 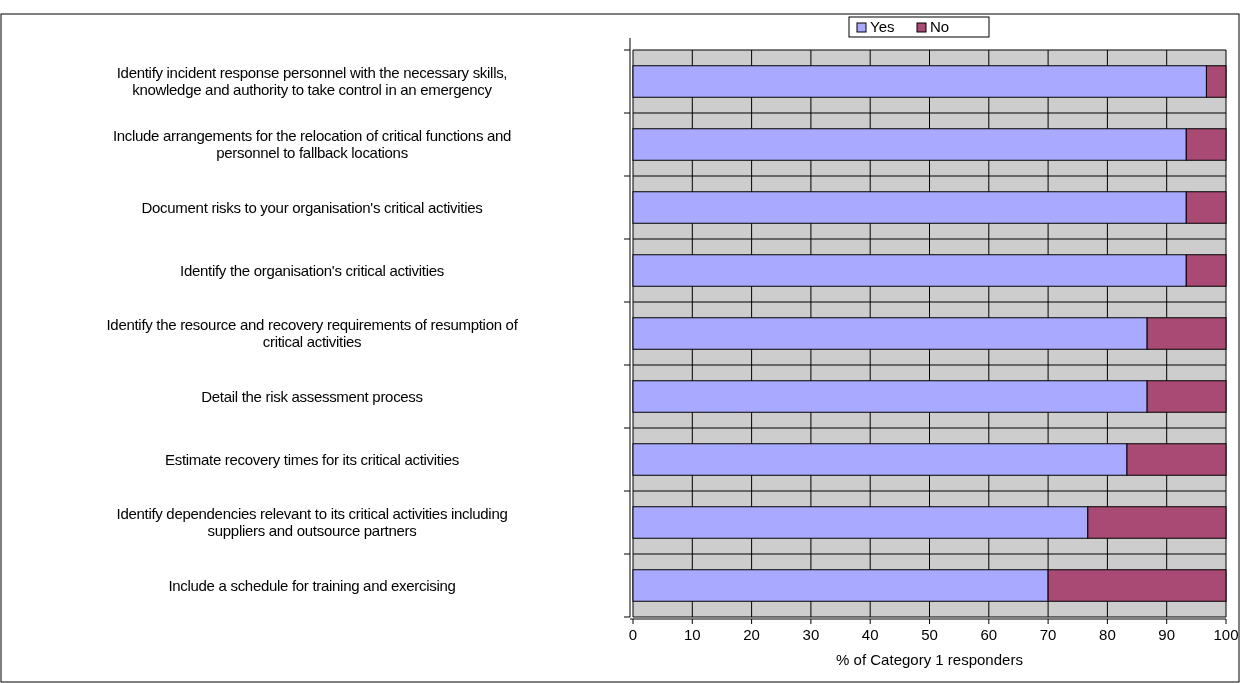 What do you see at coordinates (312, 81) in the screenshot?
I see `y-tick-label: Identify incident response personnel with the necessary skills, knowledge and authority to take control in an emergency` at bounding box center [312, 81].